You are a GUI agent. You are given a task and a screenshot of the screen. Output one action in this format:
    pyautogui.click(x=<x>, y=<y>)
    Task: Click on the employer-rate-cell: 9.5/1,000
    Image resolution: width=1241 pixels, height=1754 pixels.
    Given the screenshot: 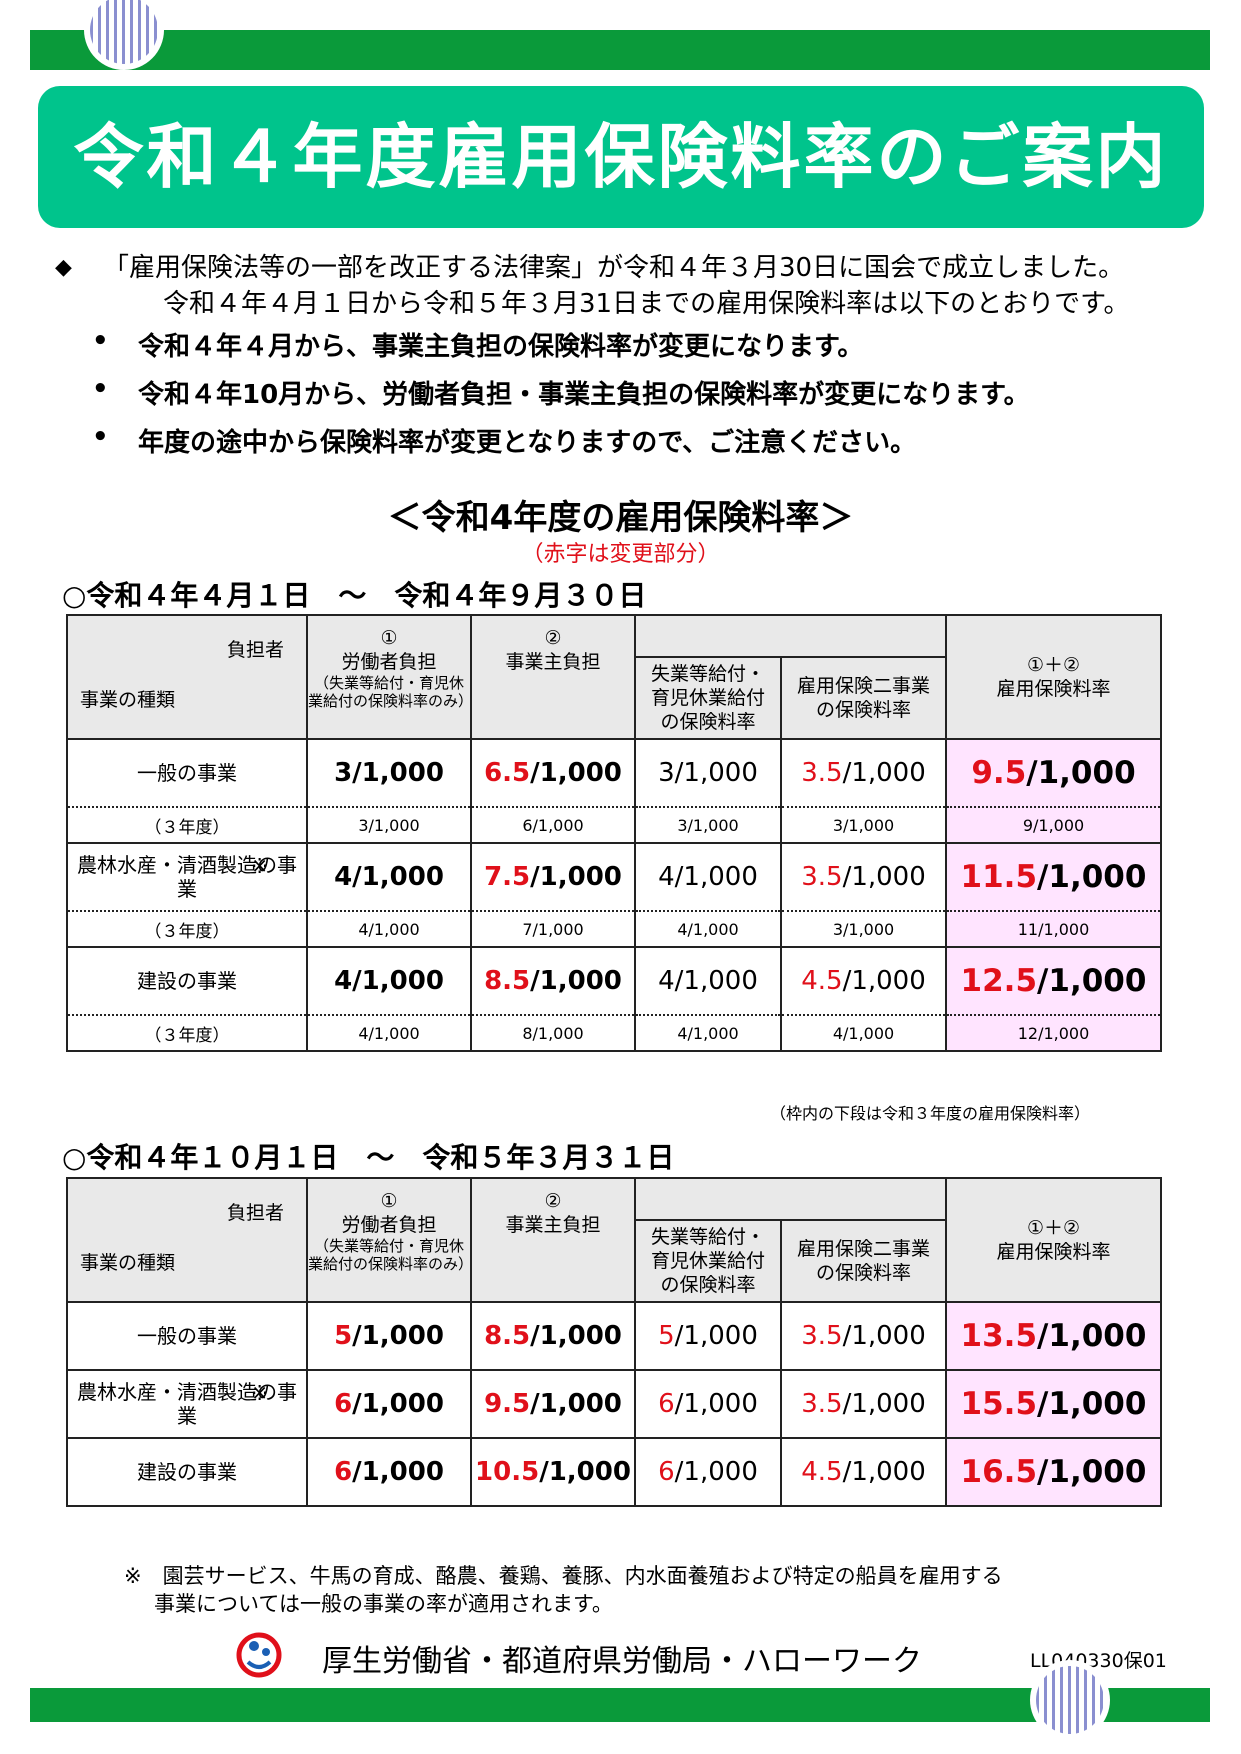 What is the action you would take?
    pyautogui.click(x=553, y=1404)
    